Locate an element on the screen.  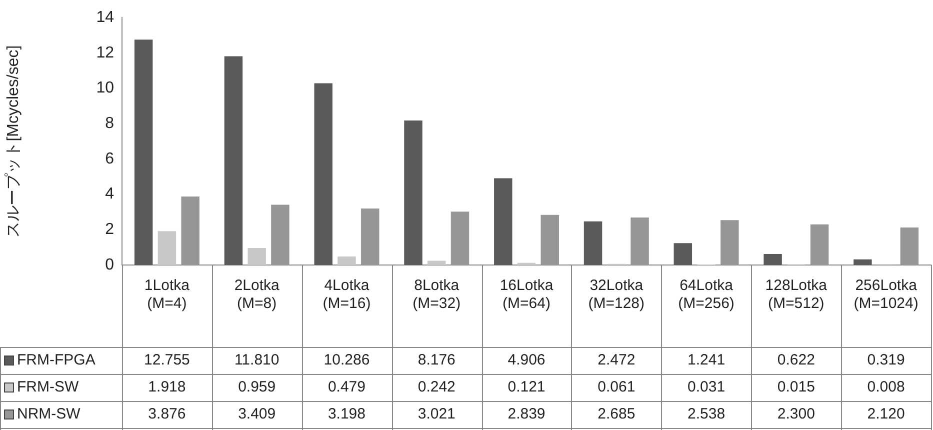
x-tick-label: 64Lotka (M=256) is located at coordinates (706, 294).